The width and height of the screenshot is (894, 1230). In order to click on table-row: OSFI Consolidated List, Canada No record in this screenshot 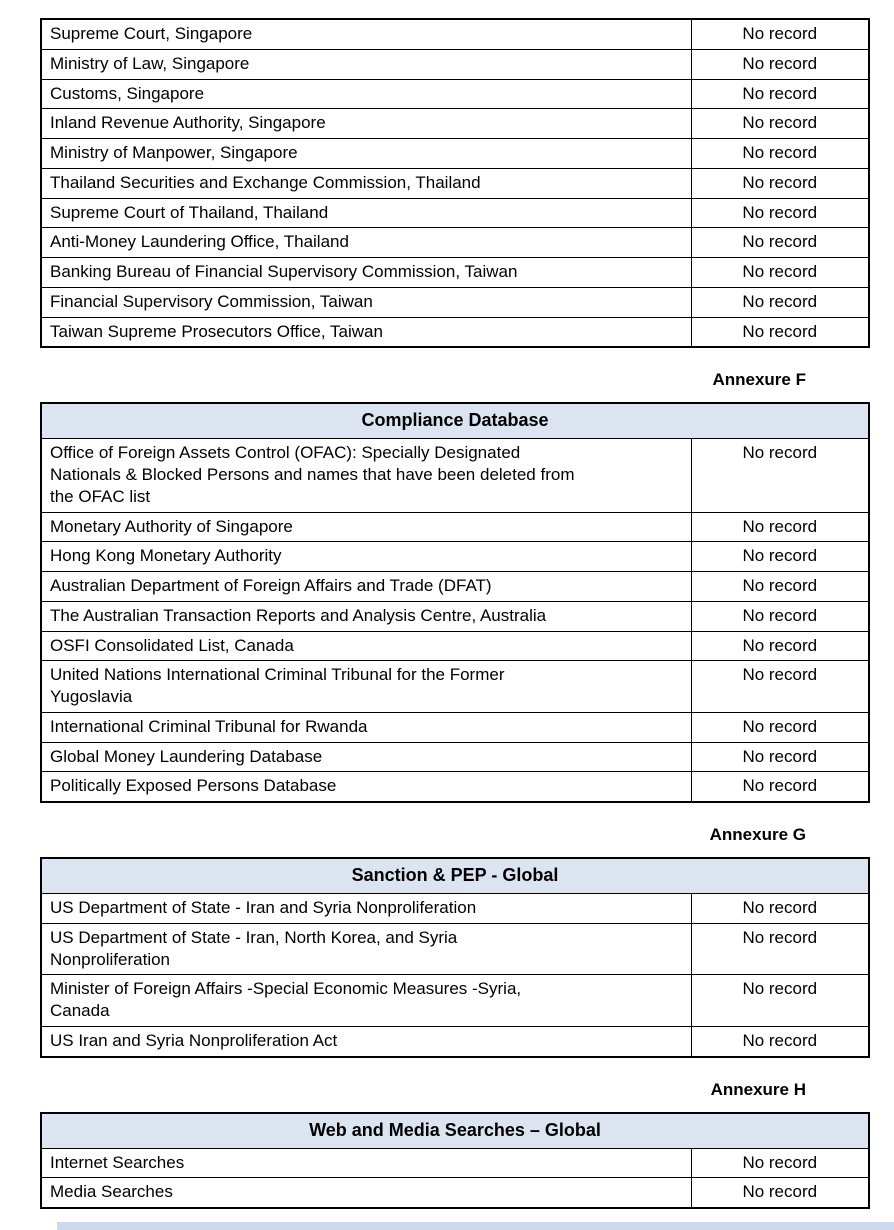, I will do `click(455, 646)`.